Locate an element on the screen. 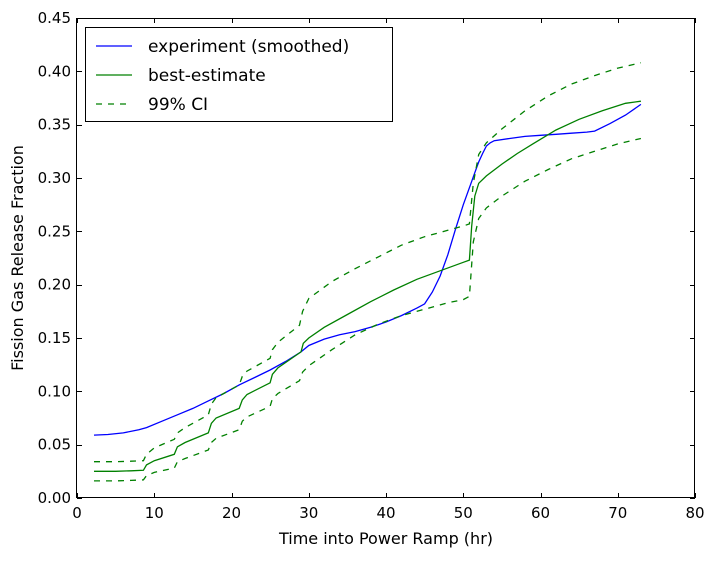  x-tick-label: 30 is located at coordinates (308, 513).